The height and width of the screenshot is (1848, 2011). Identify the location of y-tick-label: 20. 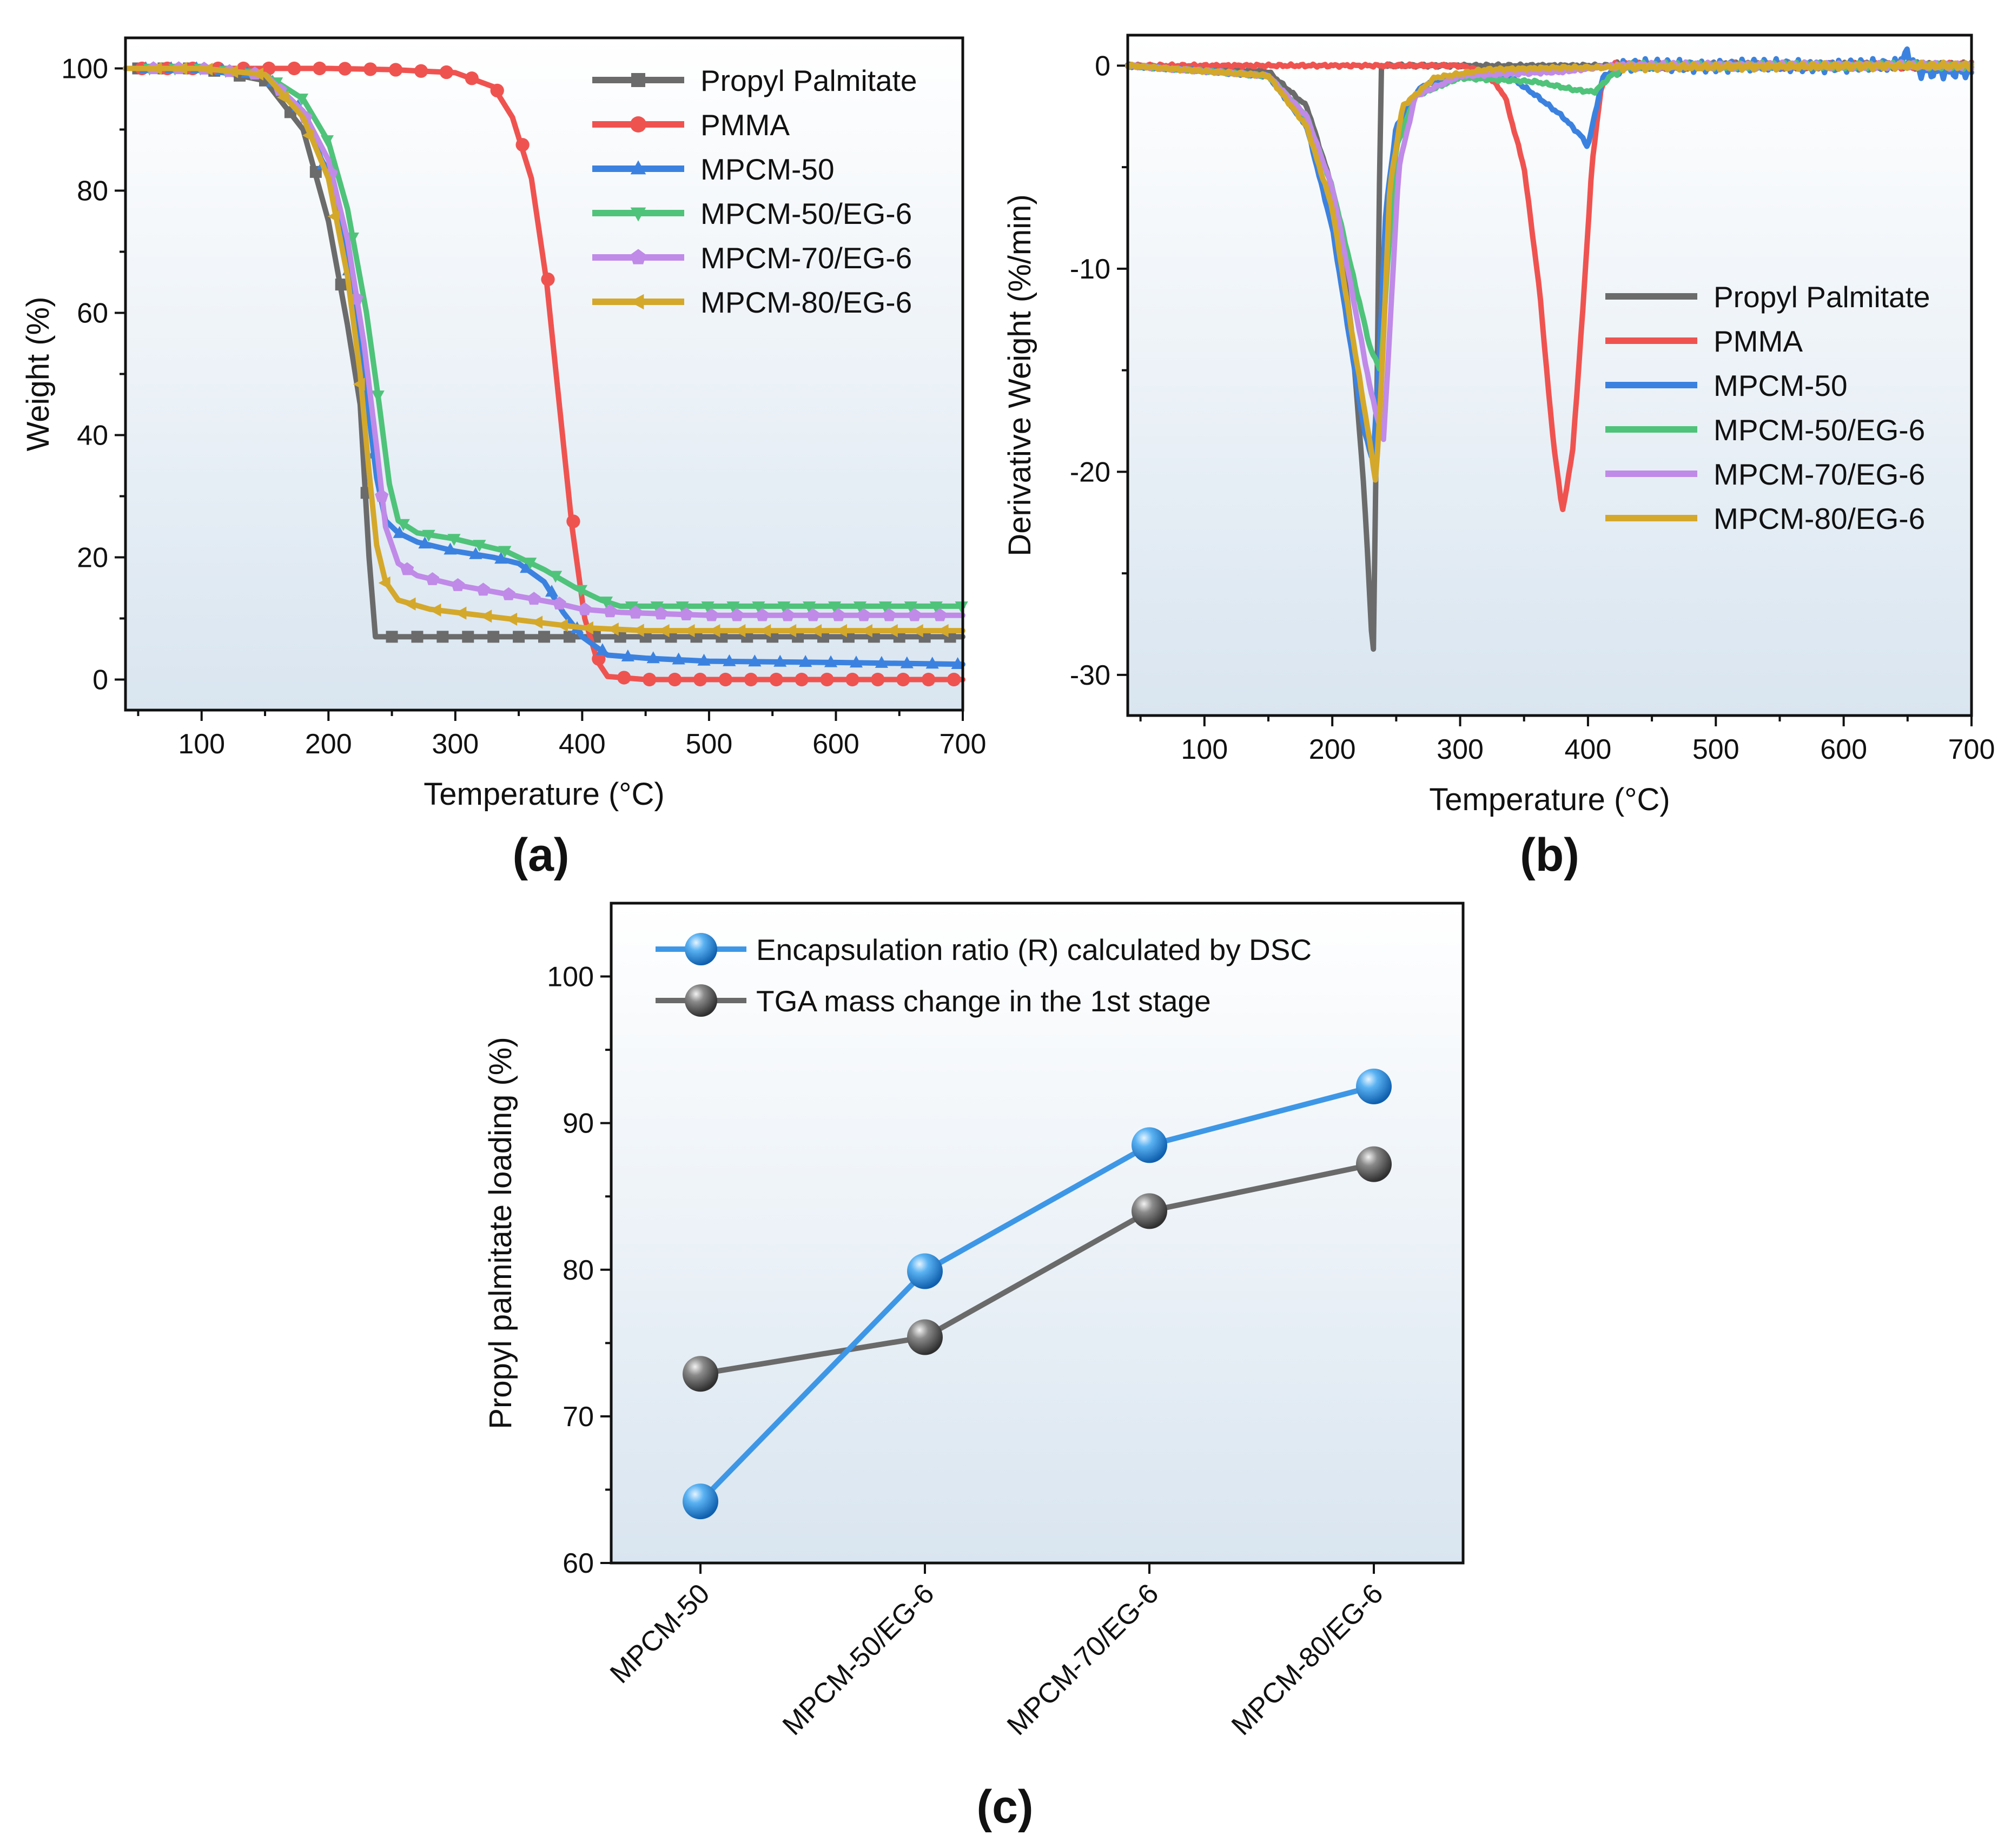
(92, 558).